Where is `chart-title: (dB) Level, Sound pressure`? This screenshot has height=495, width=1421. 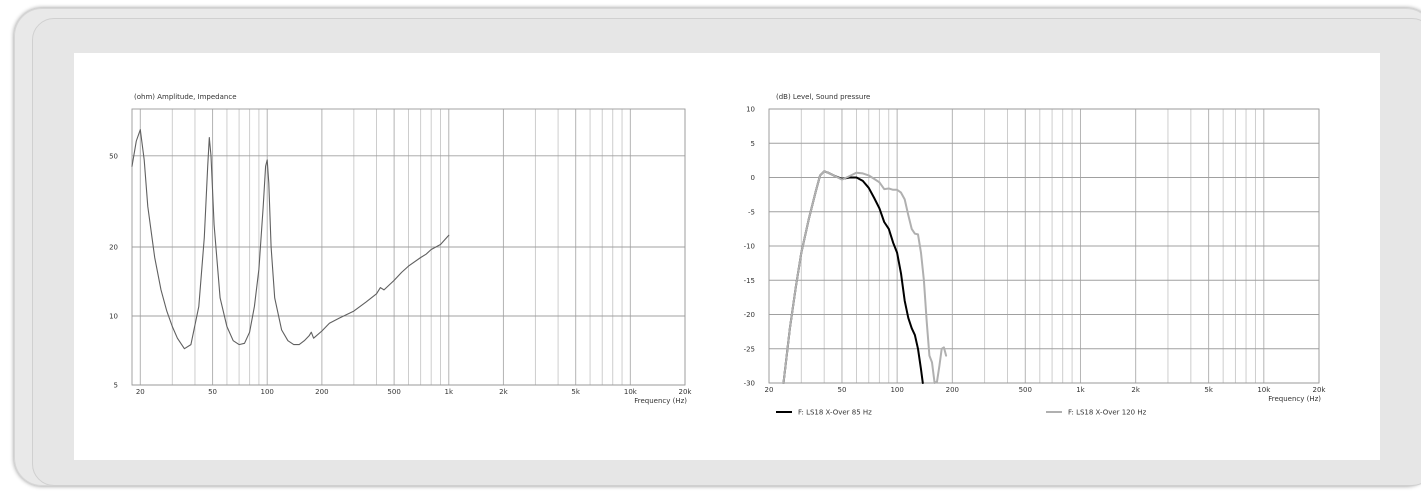
chart-title: (dB) Level, Sound pressure is located at coordinates (823, 97).